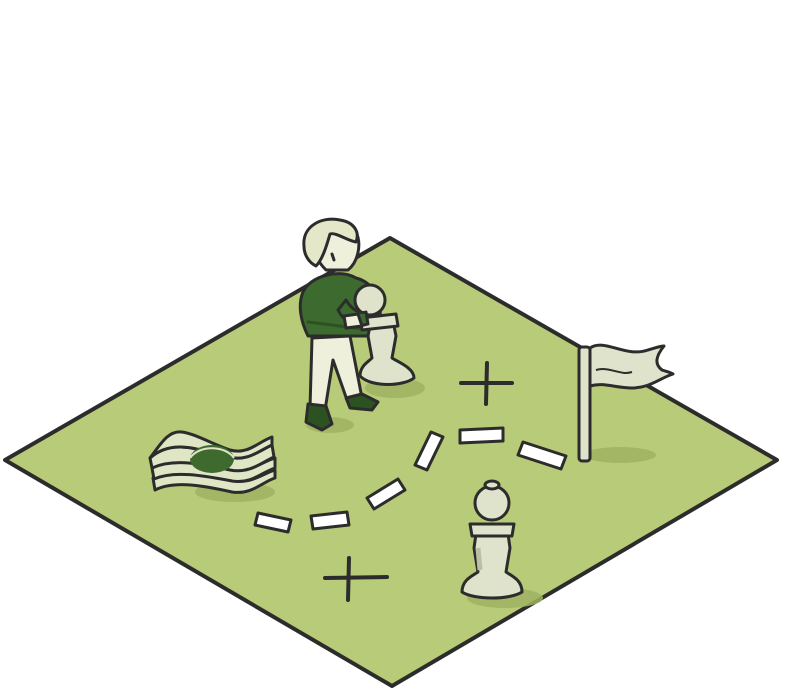  I want to click on flag-icon, so click(626, 403).